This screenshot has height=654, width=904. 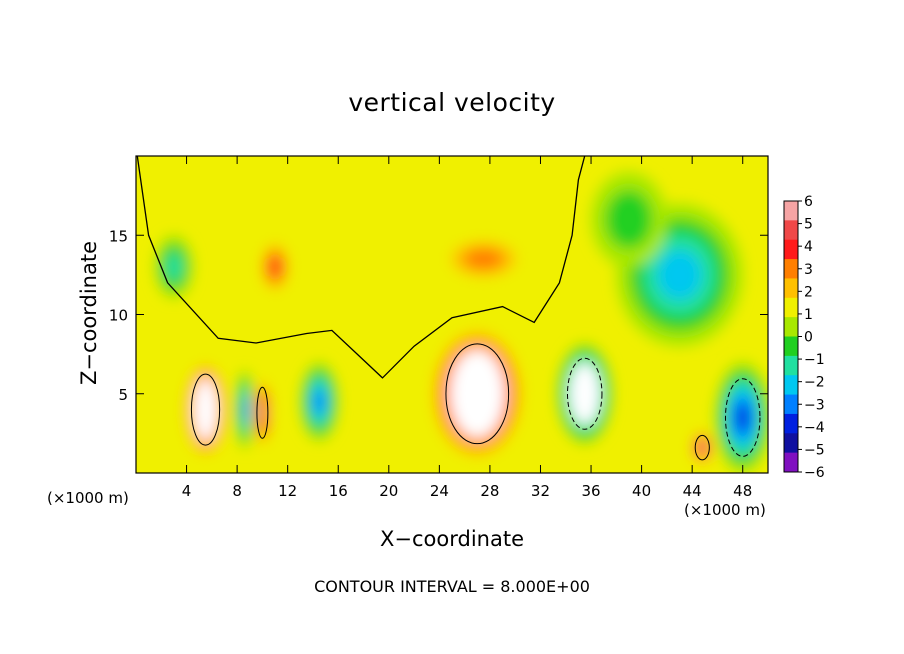 What do you see at coordinates (814, 450) in the screenshot?
I see `colorbar-tick-label-11: −5` at bounding box center [814, 450].